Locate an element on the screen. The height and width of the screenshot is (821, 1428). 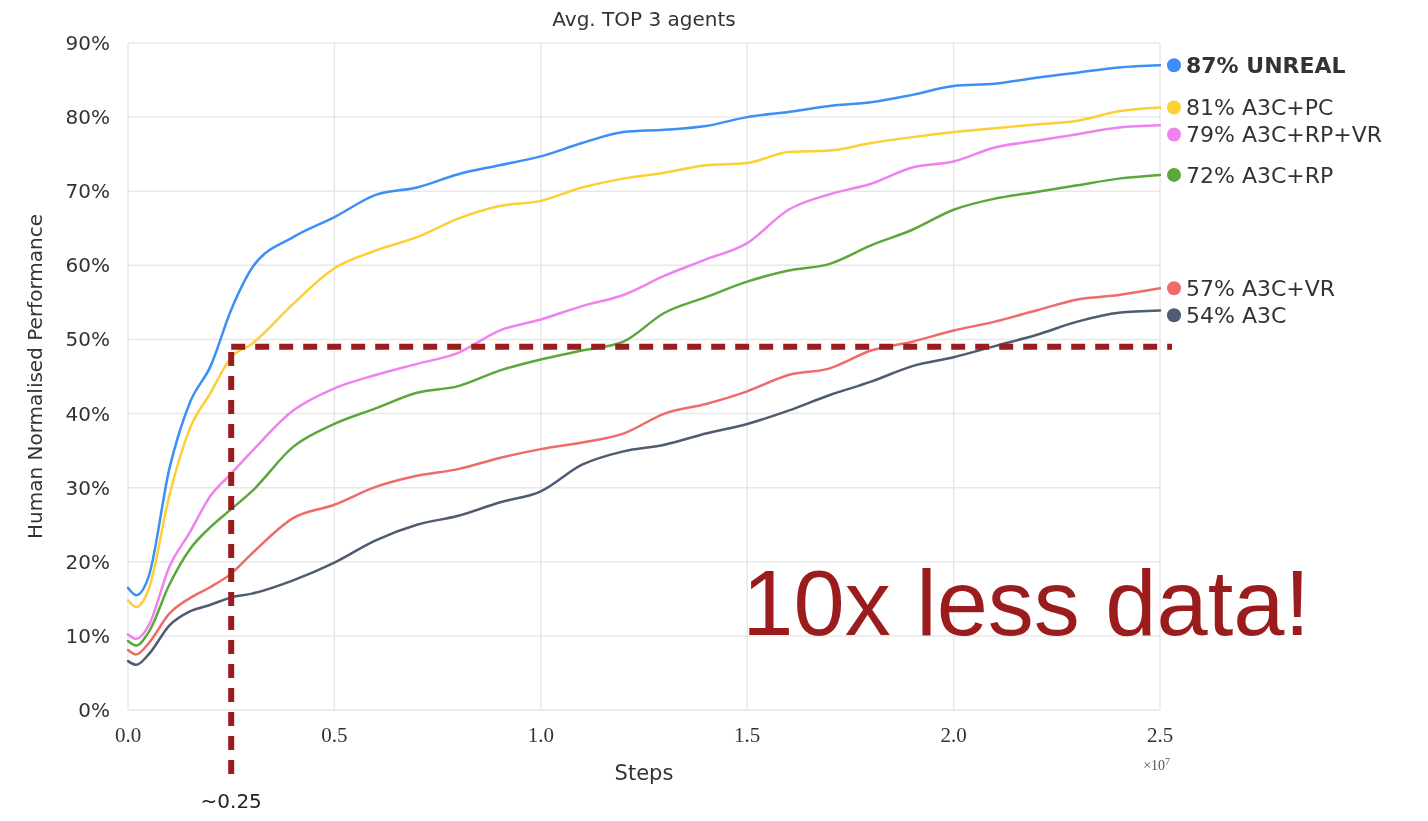
y-tick-label: 10% is located at coordinates (87, 635).